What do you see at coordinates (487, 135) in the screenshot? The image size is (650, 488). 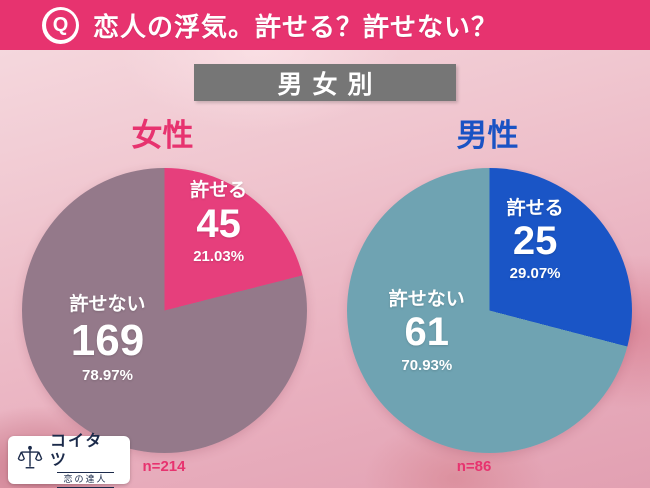 I see `group-title-men: 男性` at bounding box center [487, 135].